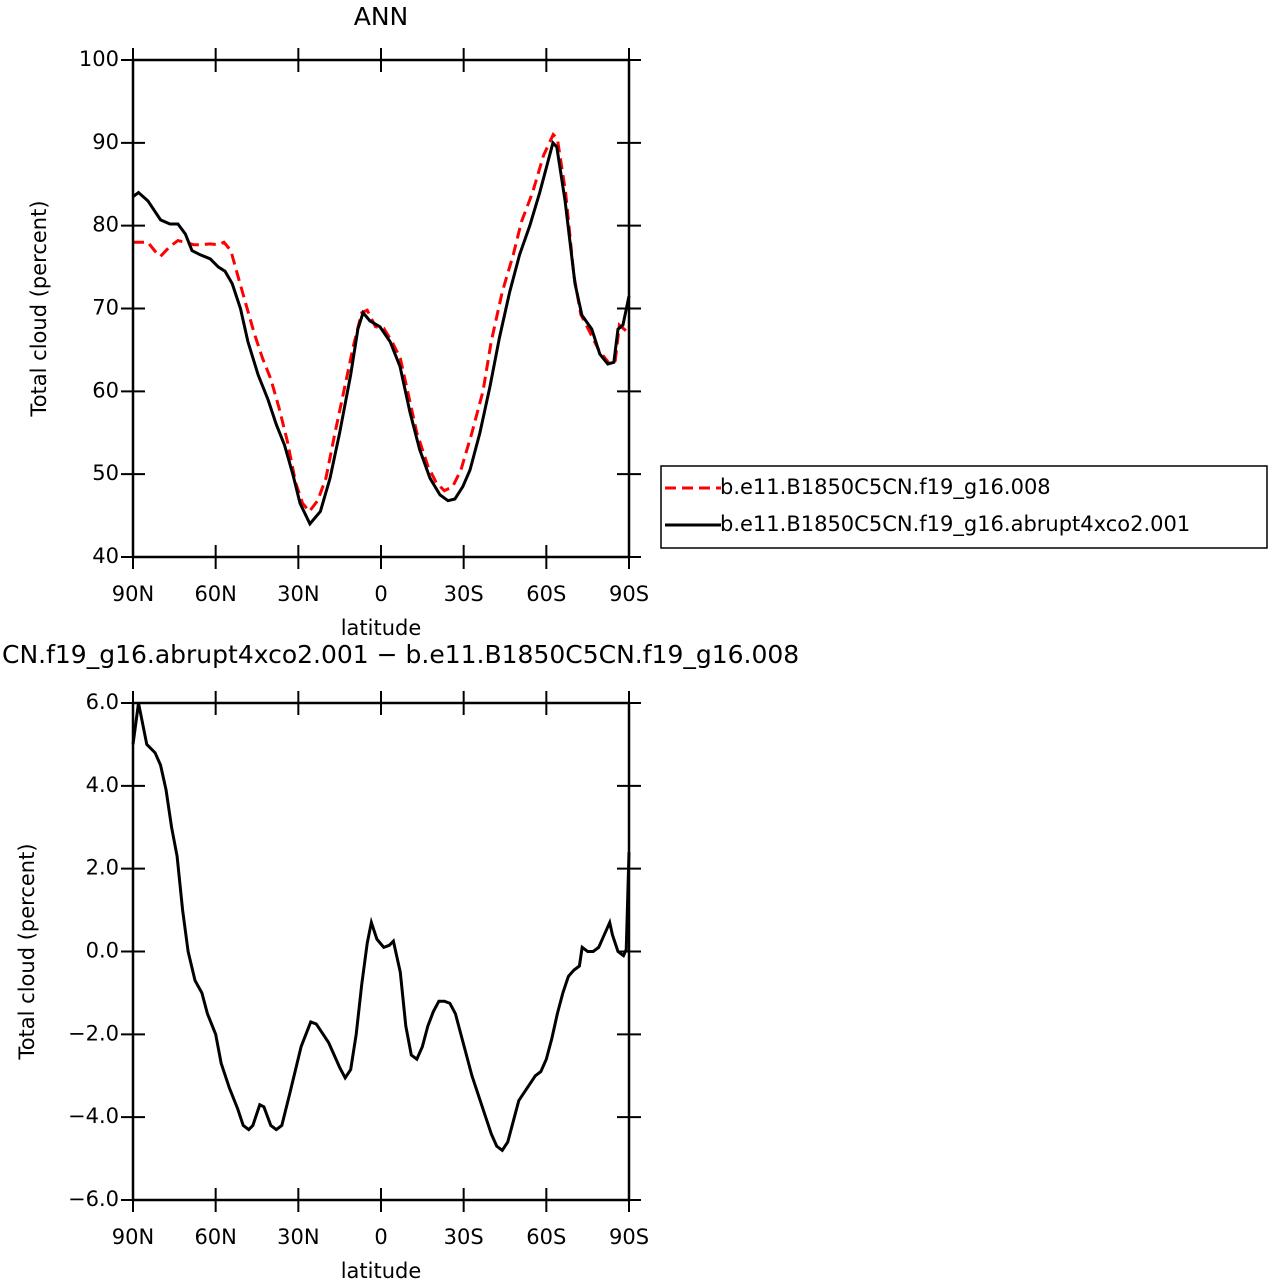 This screenshot has height=1286, width=1272. What do you see at coordinates (93, 1116) in the screenshot?
I see `y-tick-label: −4.0` at bounding box center [93, 1116].